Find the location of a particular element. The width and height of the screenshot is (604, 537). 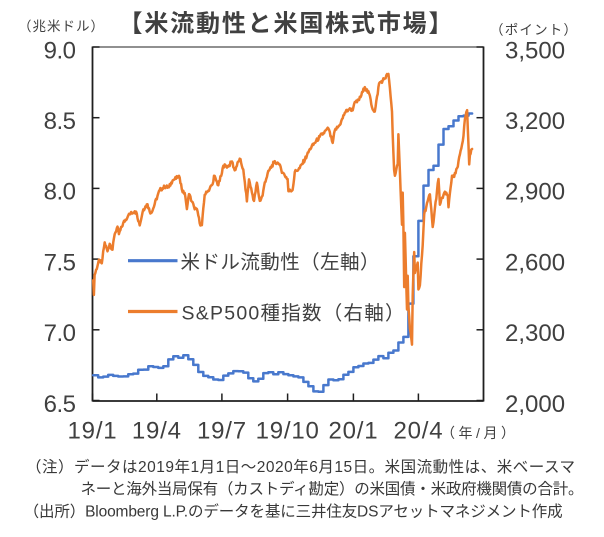

svg-text: （年/月） is located at coordinates (478, 433).